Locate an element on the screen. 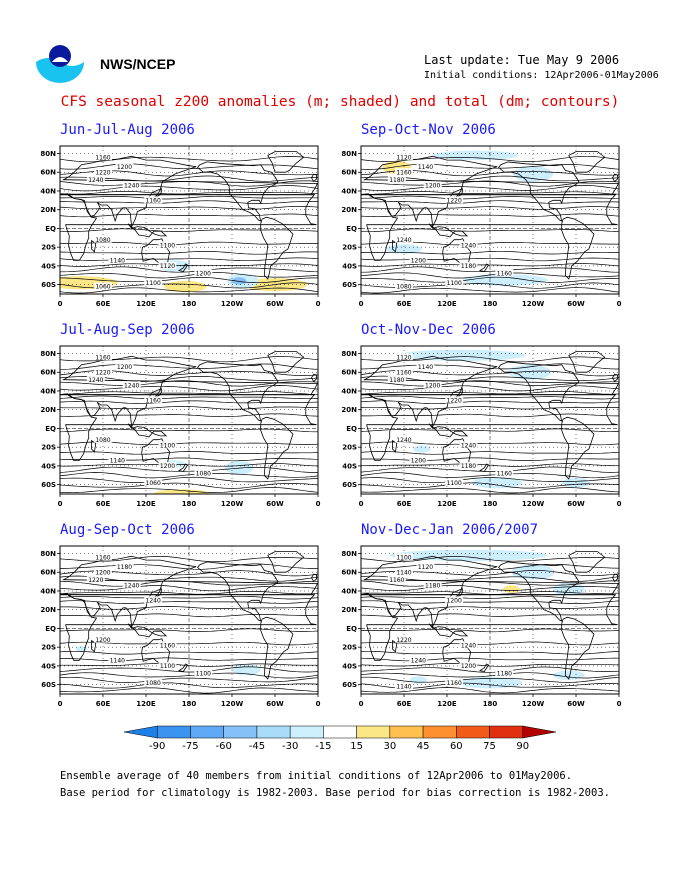  colorbar: -90 -75 -60 -45 -30 -15 15 30 45 60 75 90 is located at coordinates (340, 738).